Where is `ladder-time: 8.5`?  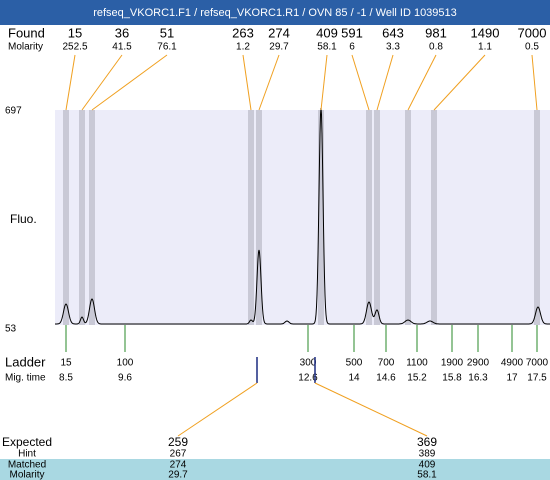 ladder-time: 8.5 is located at coordinates (66, 378).